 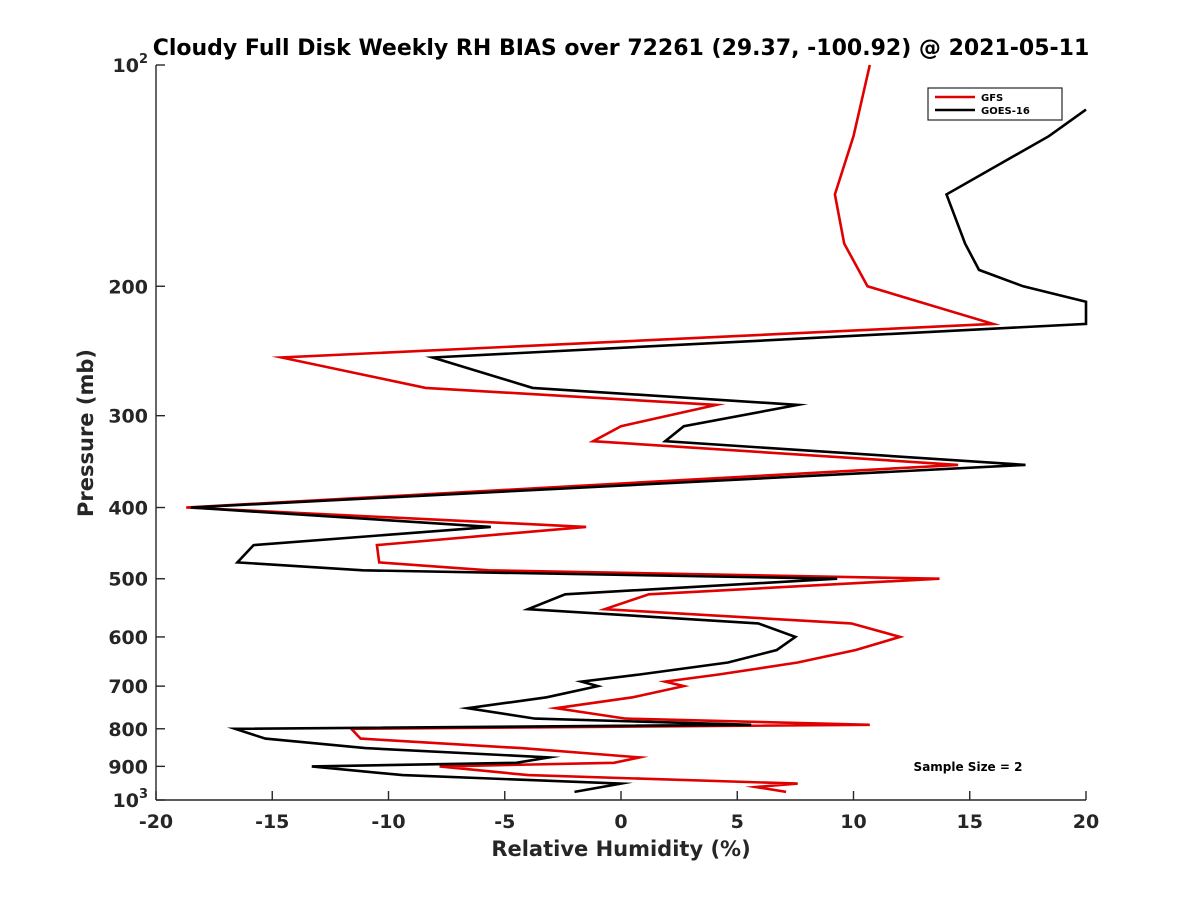 I want to click on y-tick-label: 500, so click(x=128, y=580).